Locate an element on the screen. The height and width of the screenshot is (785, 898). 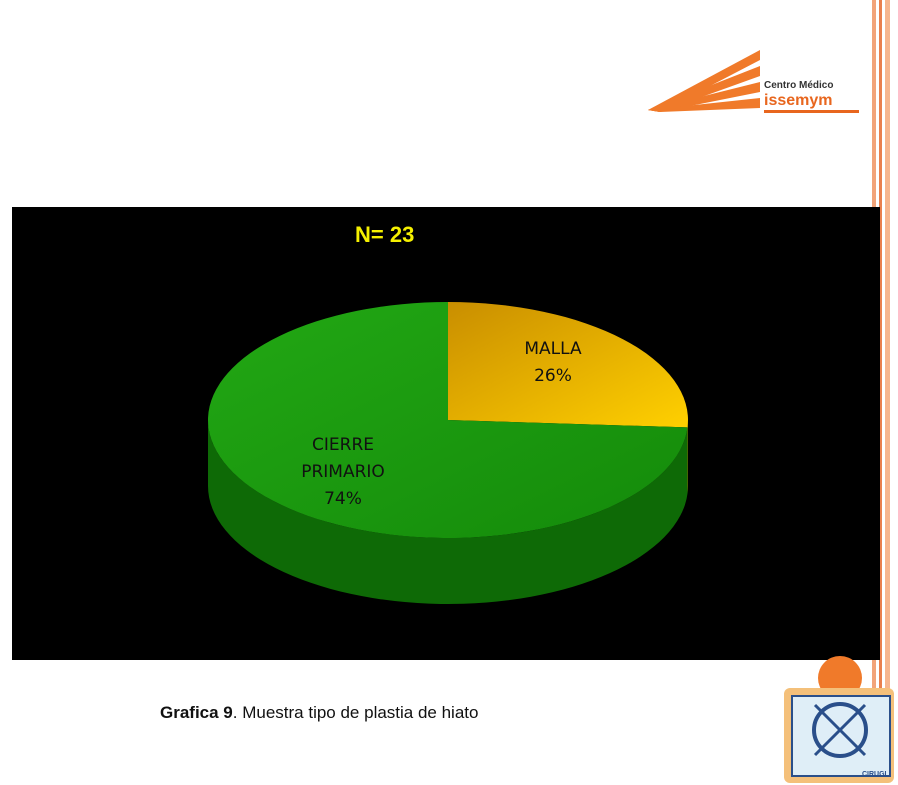
slice-value-label: 26% is located at coordinates (553, 375).